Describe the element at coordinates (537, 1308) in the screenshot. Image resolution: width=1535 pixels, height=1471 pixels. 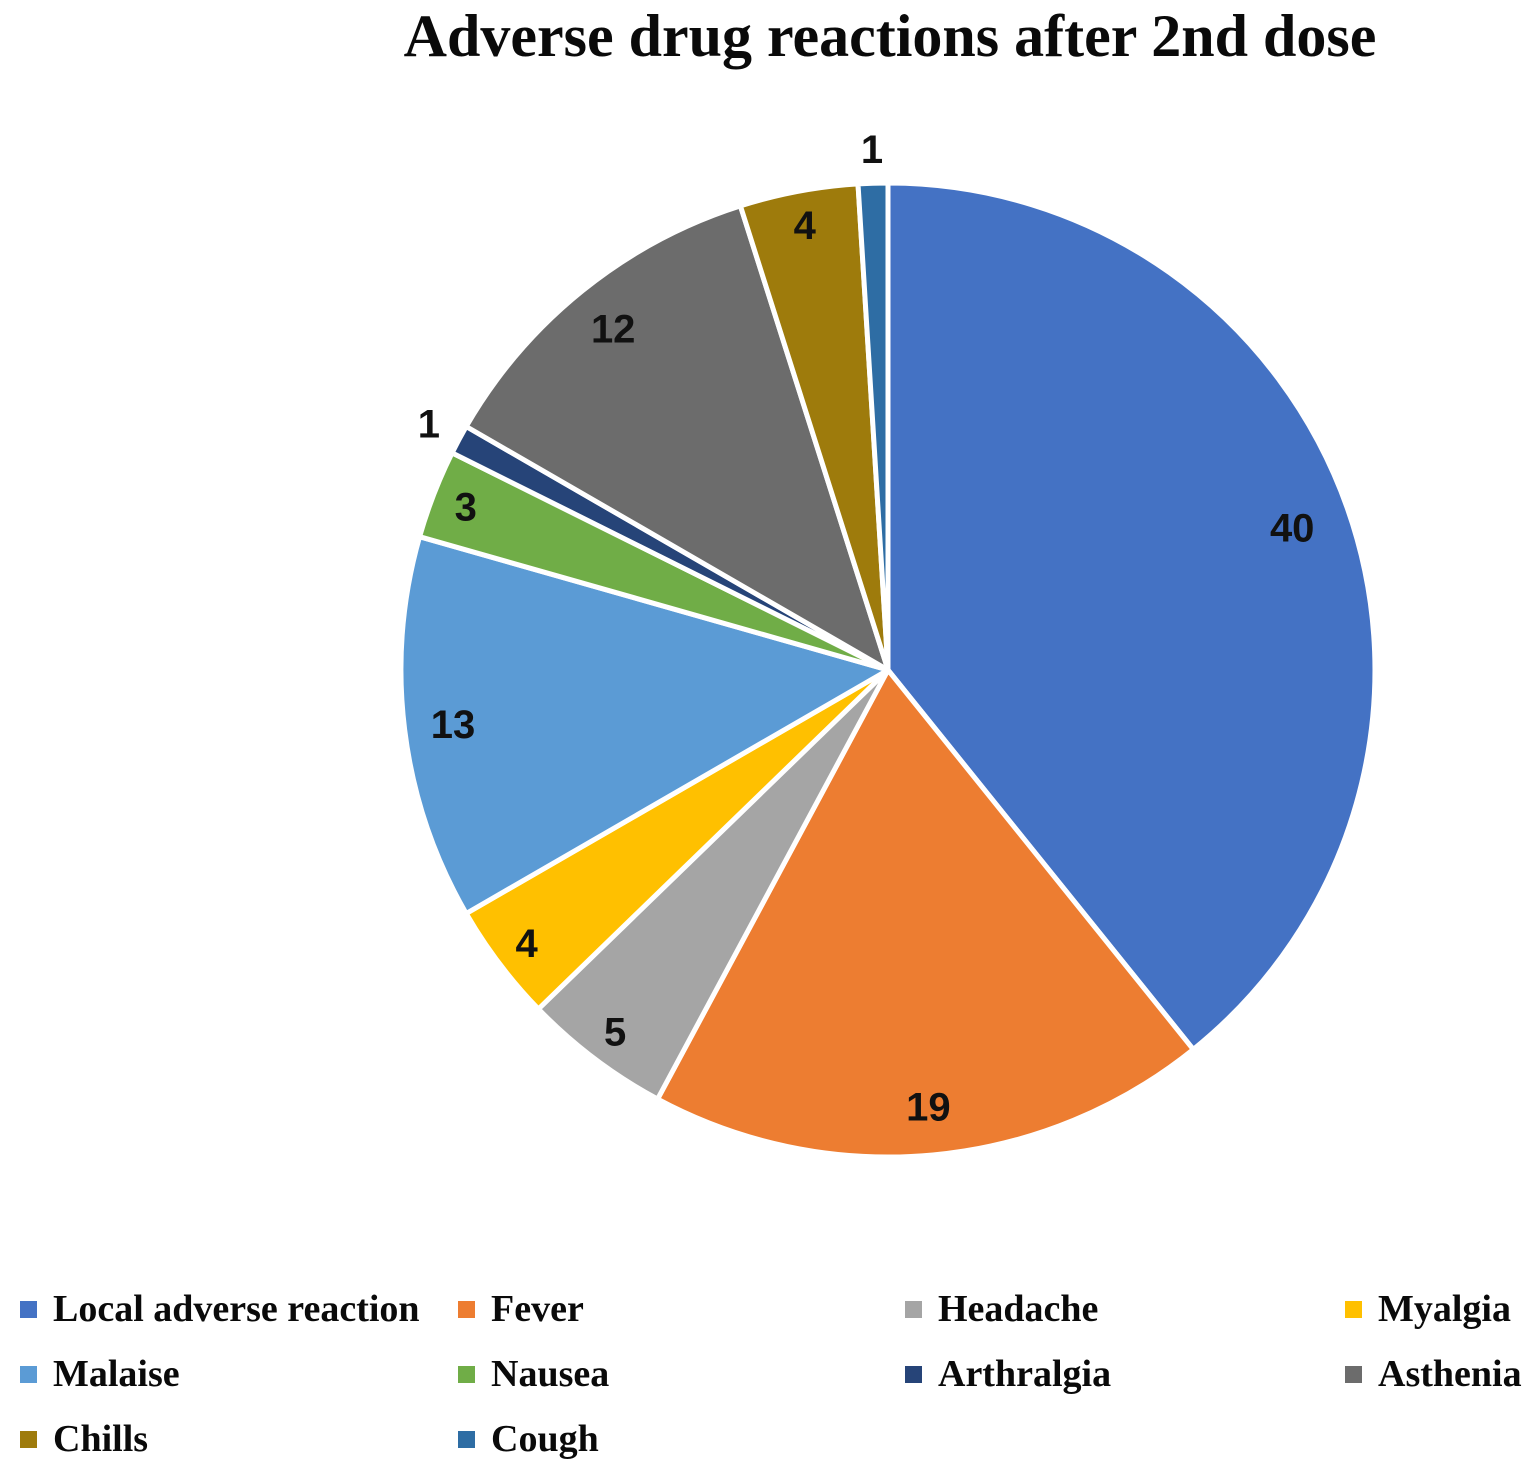
I see `legend-label: Fever` at that location.